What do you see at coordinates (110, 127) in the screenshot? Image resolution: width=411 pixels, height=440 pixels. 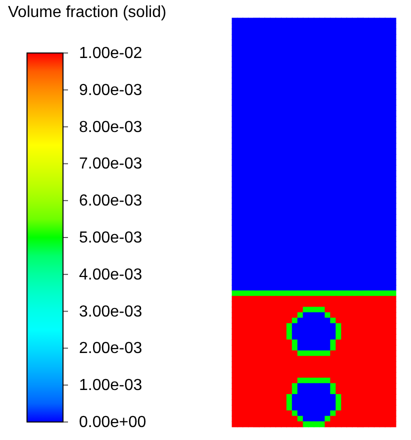 I see `color-bar-label: 8.00e-03` at bounding box center [110, 127].